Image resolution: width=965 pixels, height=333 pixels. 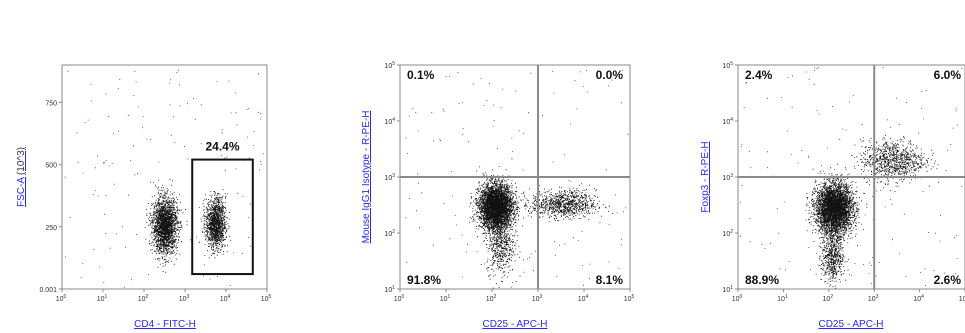 I want to click on quadrant-upper-left: 0.1%, so click(x=421, y=75).